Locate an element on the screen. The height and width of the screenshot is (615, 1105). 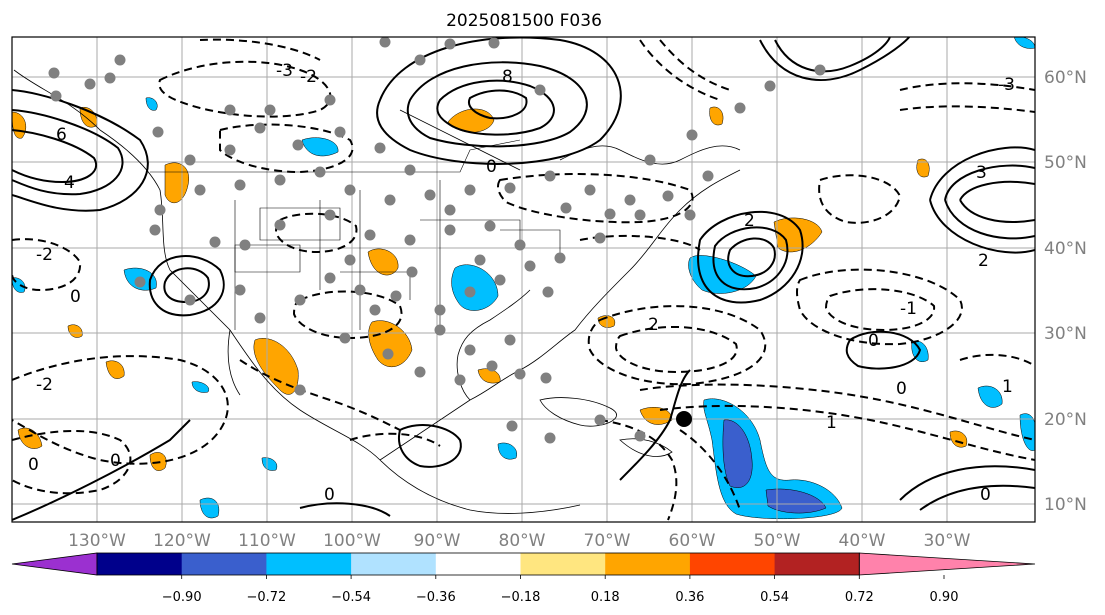
map-title: 2025081500 F036 is located at coordinates (524, 21).